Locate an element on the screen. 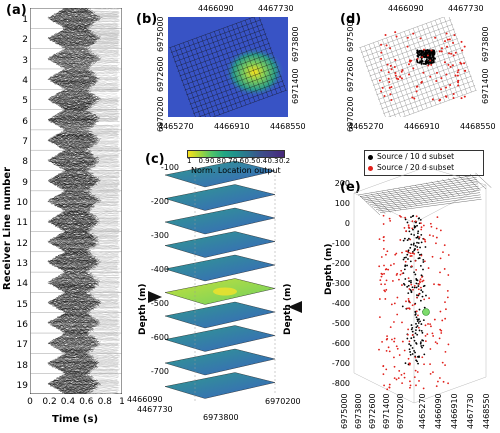  panel-b-label: (b) is located at coordinates (147, 19).